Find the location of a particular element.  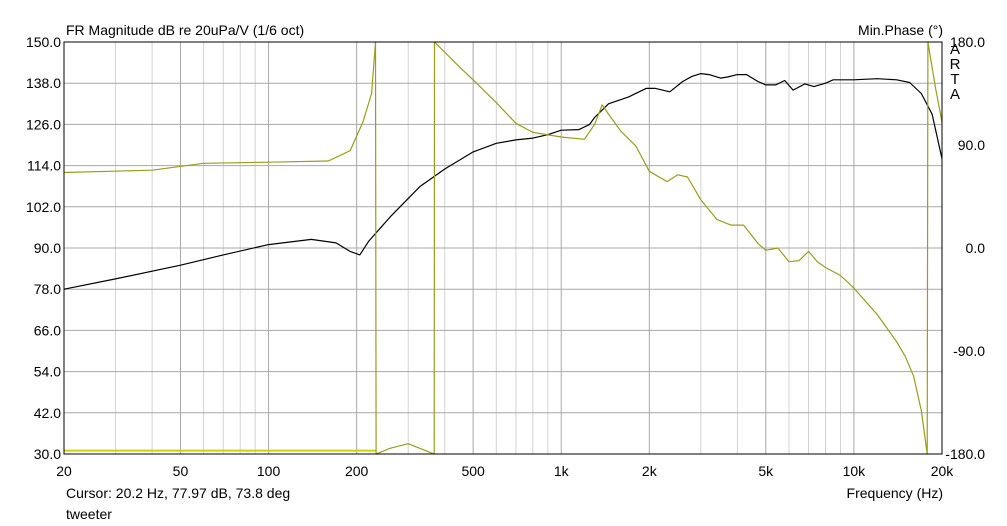

arta-letter: R is located at coordinates (955, 64).